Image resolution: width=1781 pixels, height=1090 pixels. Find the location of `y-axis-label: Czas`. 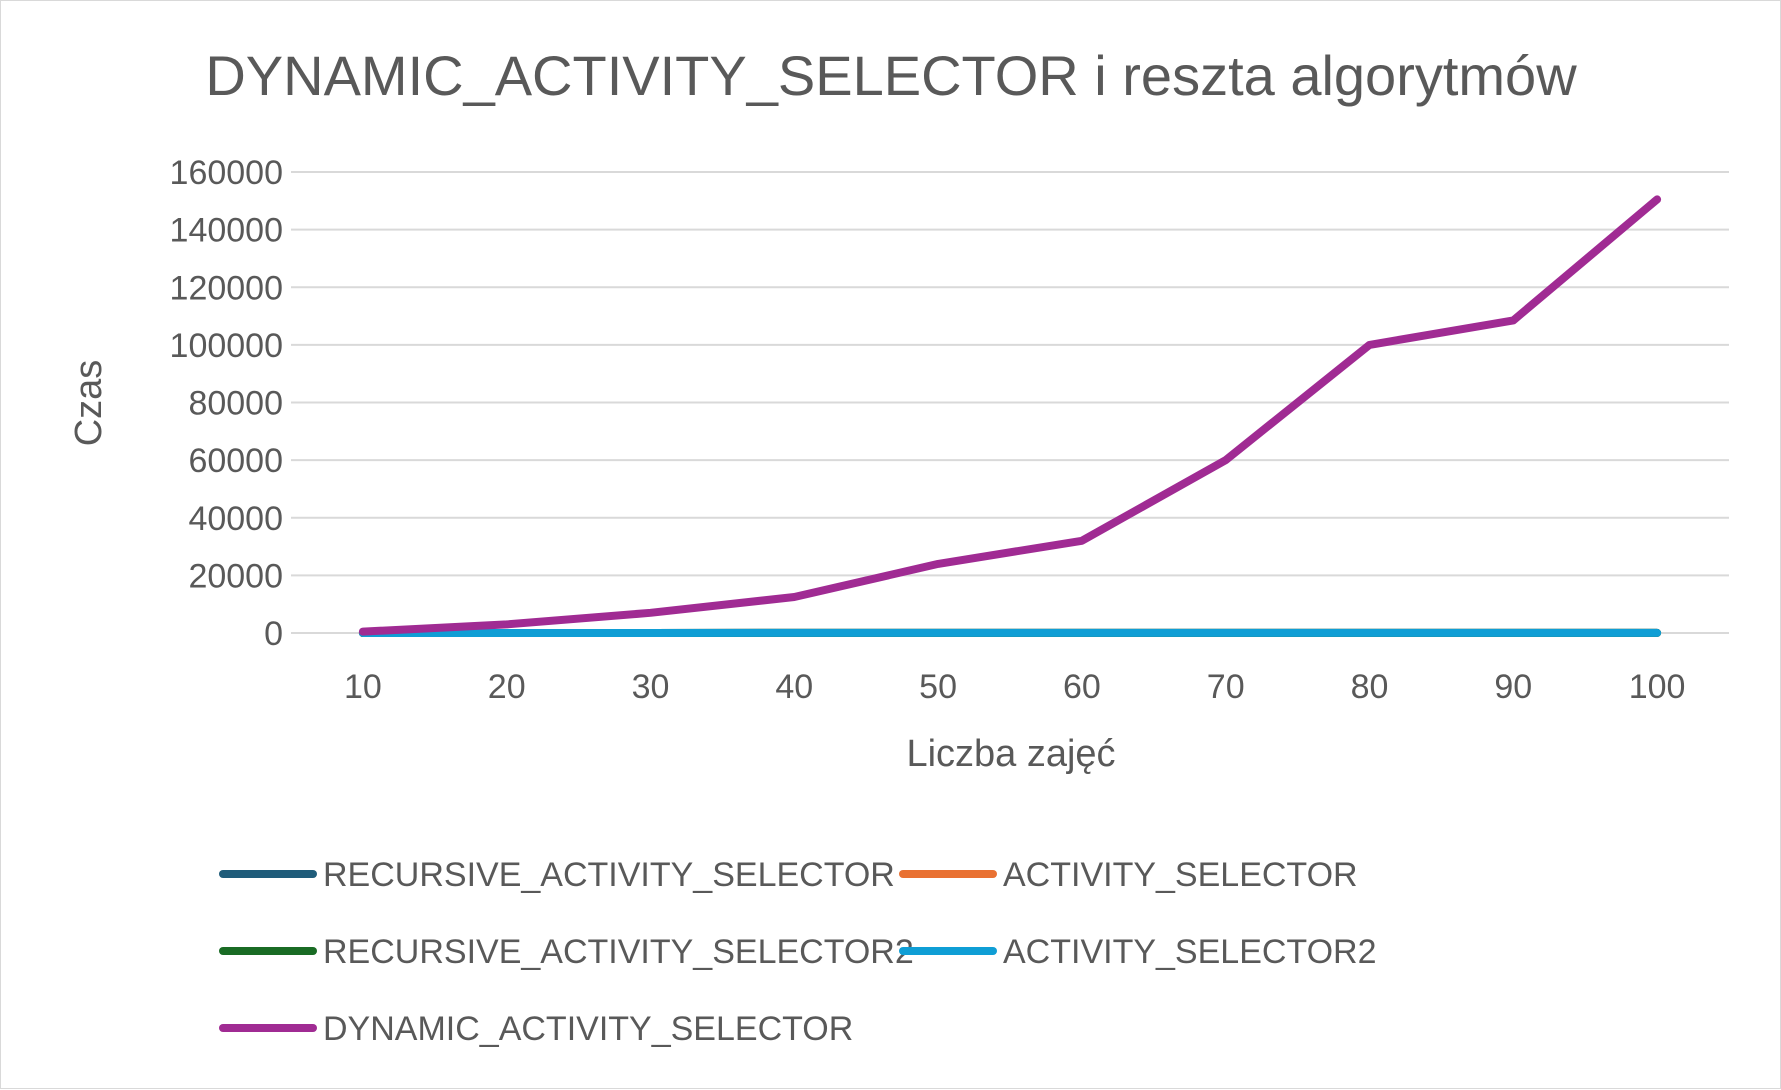

y-axis-label: Czas is located at coordinates (89, 403).